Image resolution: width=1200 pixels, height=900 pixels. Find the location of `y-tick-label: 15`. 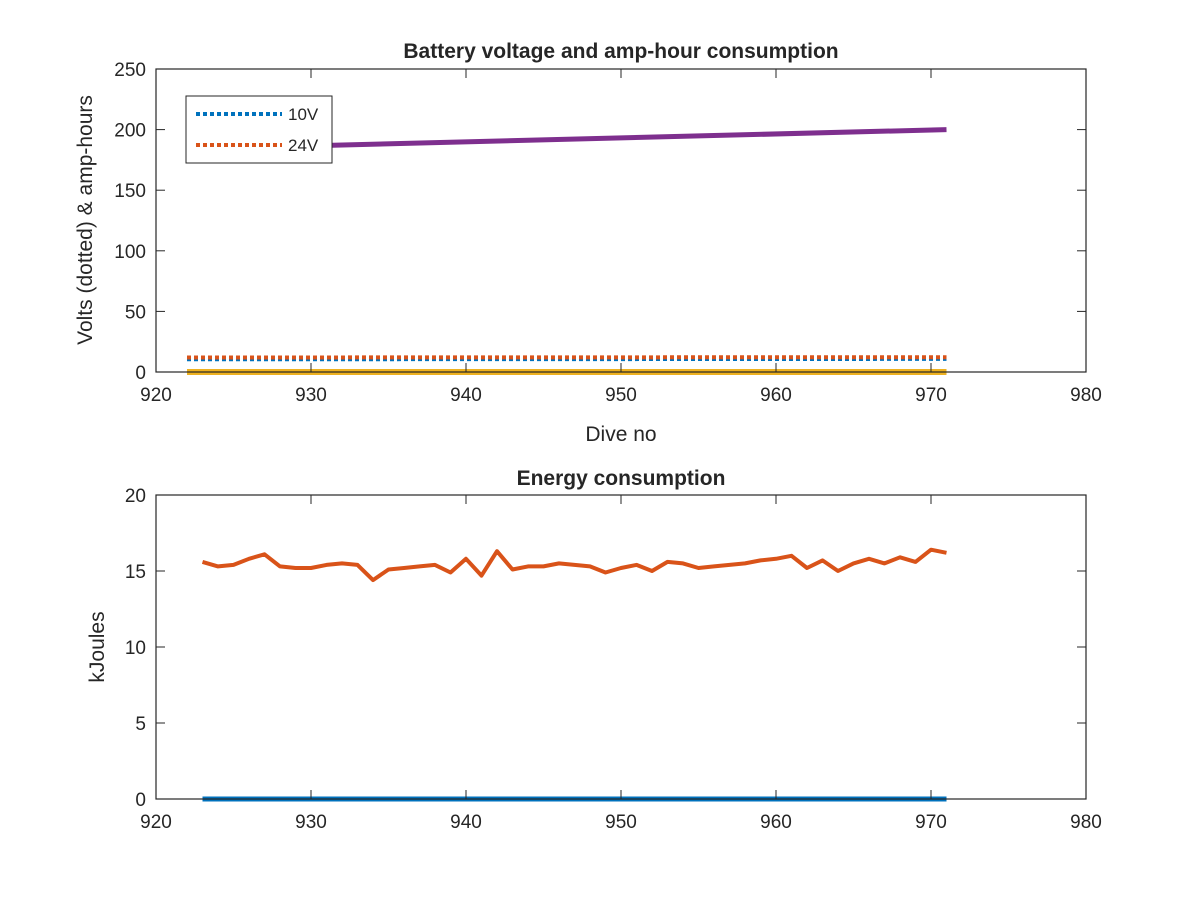

y-tick-label: 15 is located at coordinates (135, 572).